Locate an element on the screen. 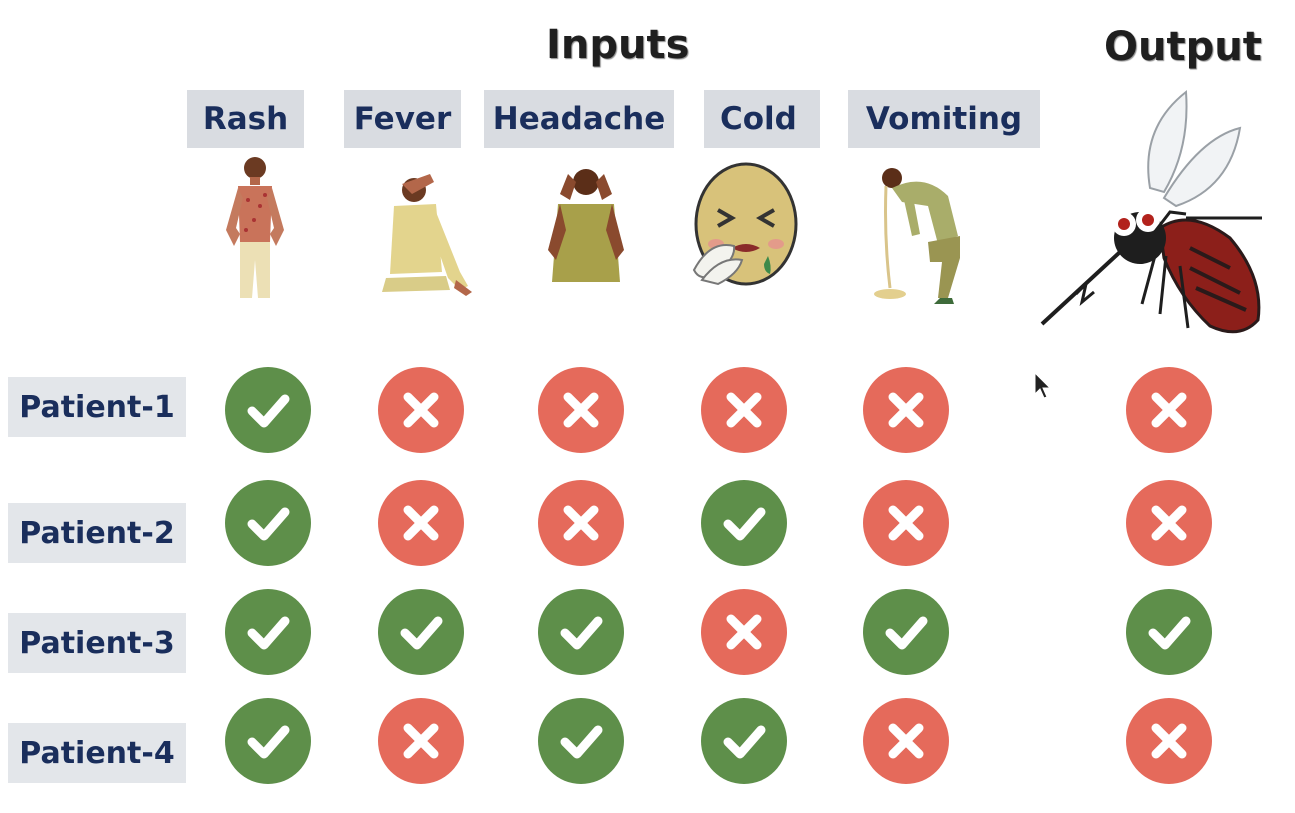  check-icon-patient-4-rash is located at coordinates (268, 741).